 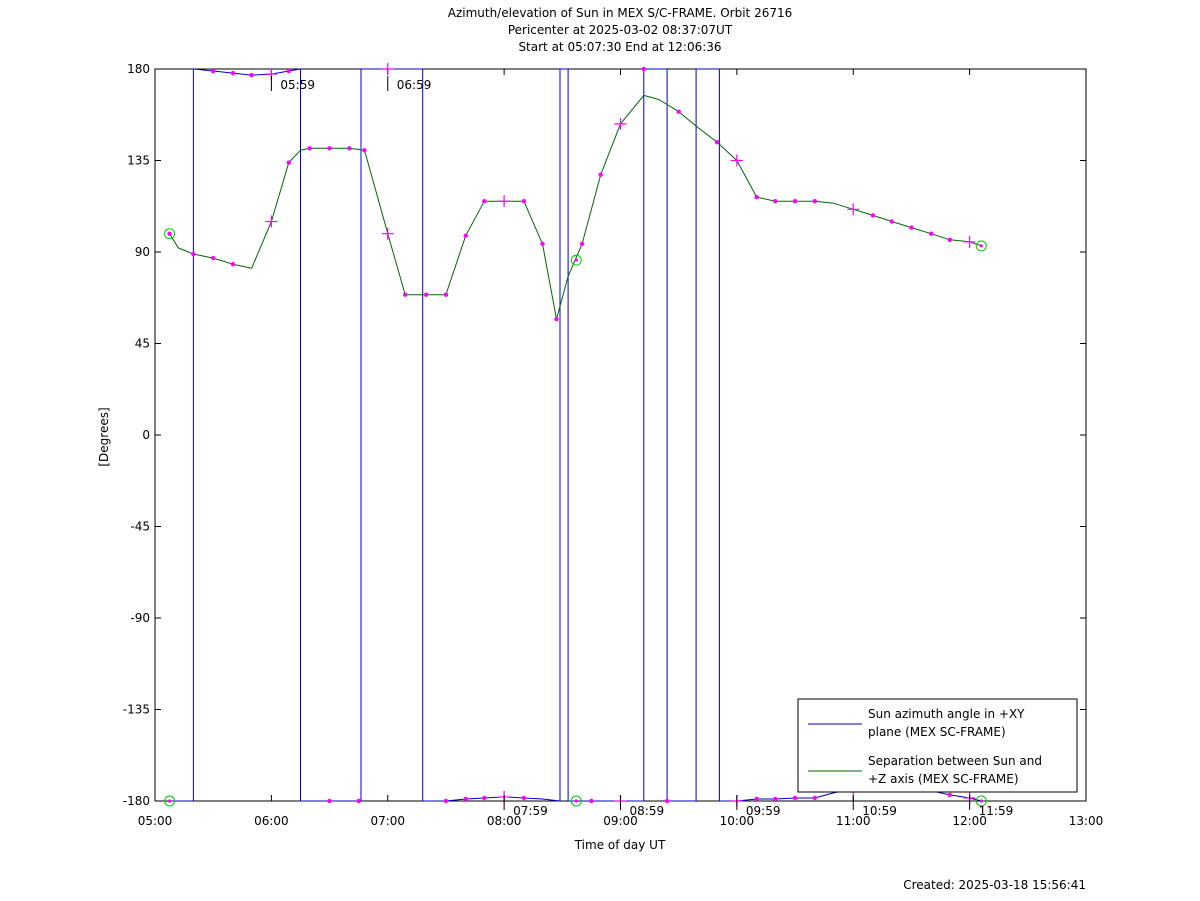 What do you see at coordinates (136, 710) in the screenshot?
I see `y-tick-label: -135` at bounding box center [136, 710].